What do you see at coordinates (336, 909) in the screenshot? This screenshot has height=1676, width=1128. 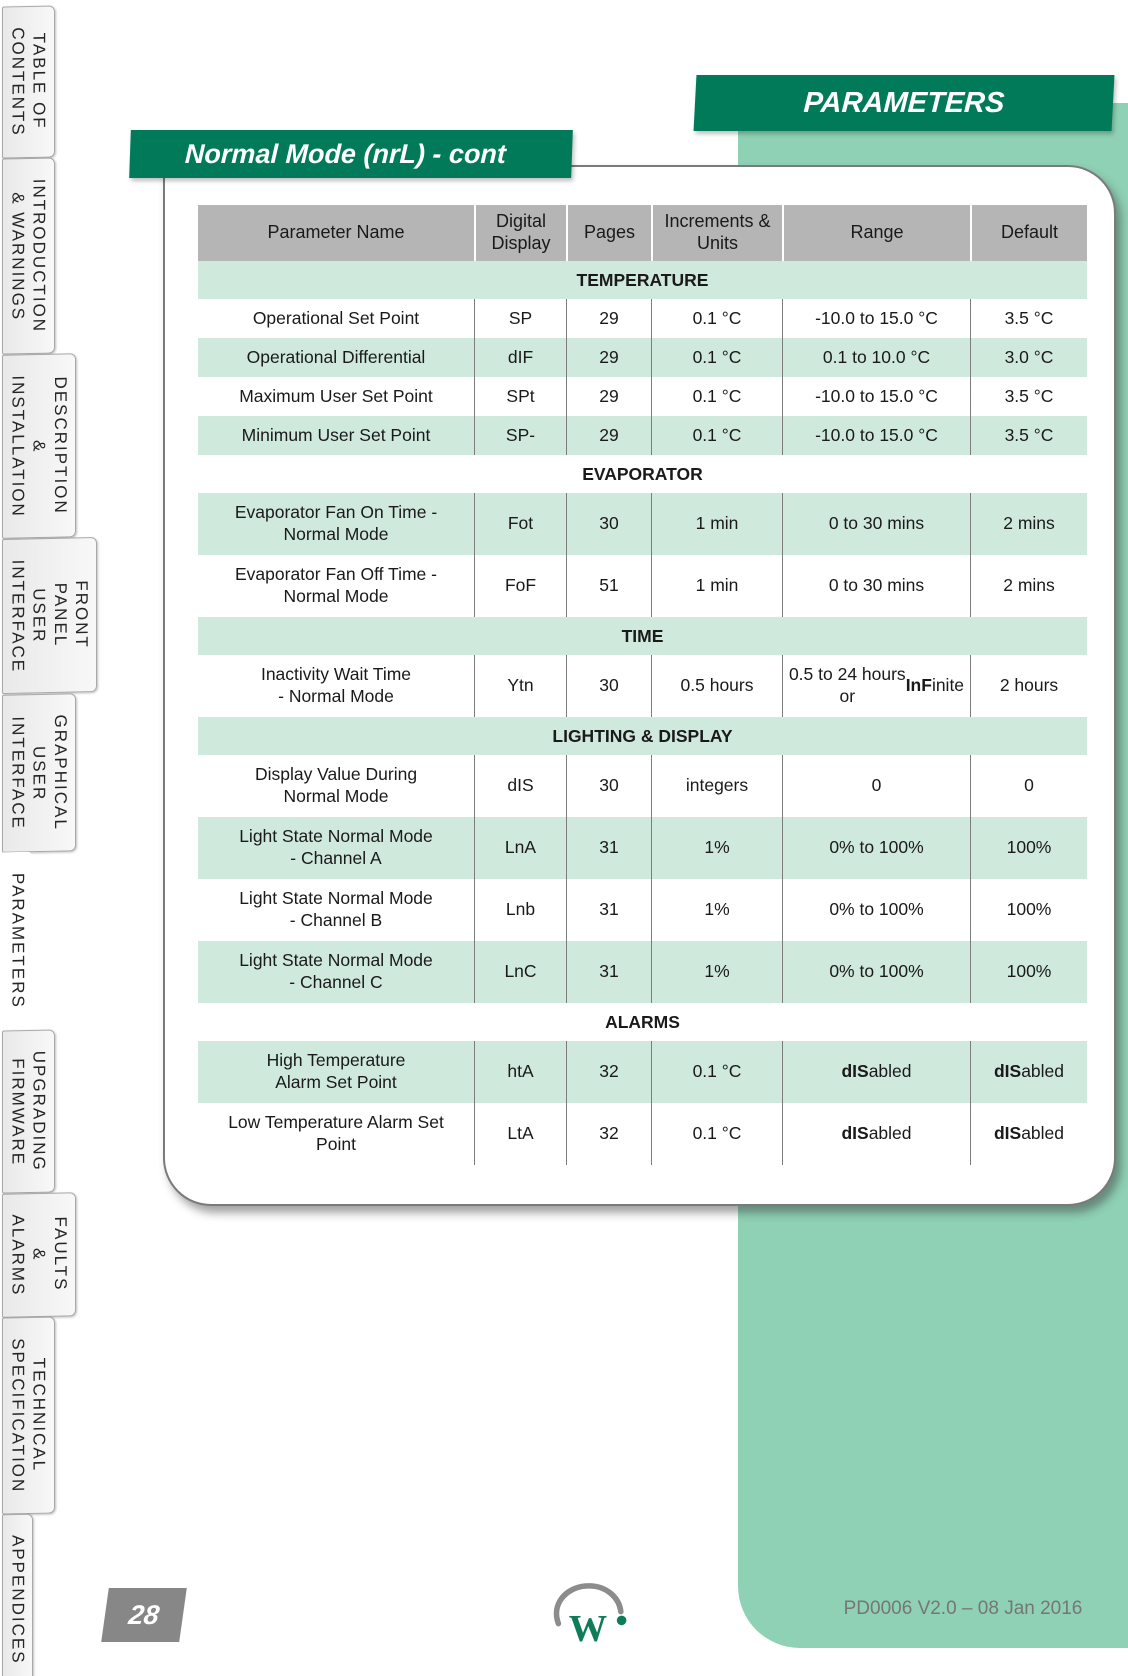 I see `cell-parameter-name: Light State Normal Mode - Channel B` at bounding box center [336, 909].